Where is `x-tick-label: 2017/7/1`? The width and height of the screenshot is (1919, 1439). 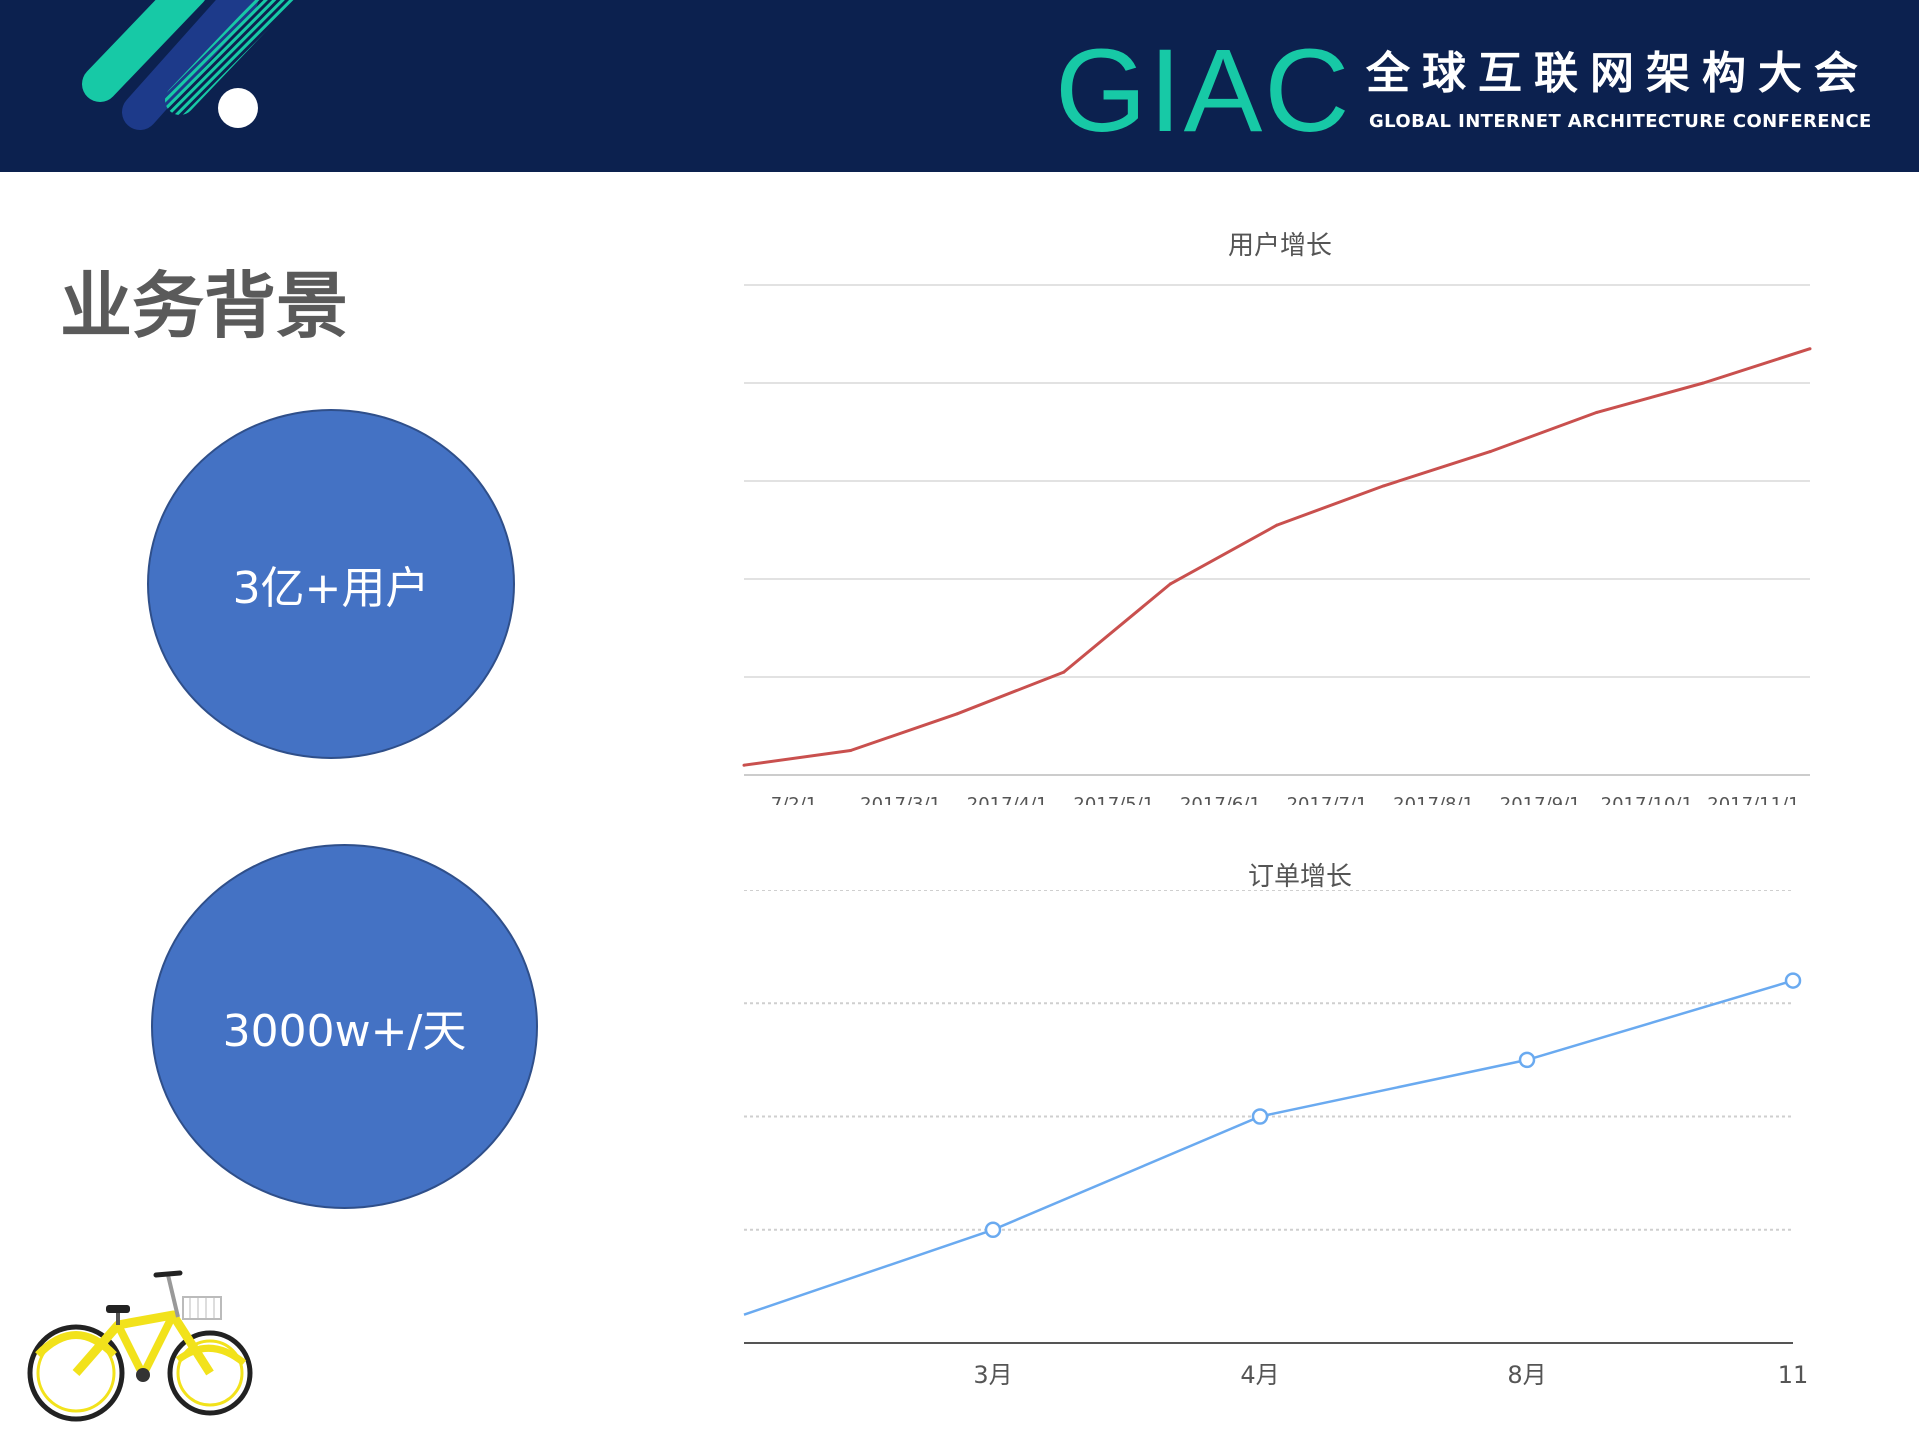 x-tick-label: 2017/7/1 is located at coordinates (1327, 799).